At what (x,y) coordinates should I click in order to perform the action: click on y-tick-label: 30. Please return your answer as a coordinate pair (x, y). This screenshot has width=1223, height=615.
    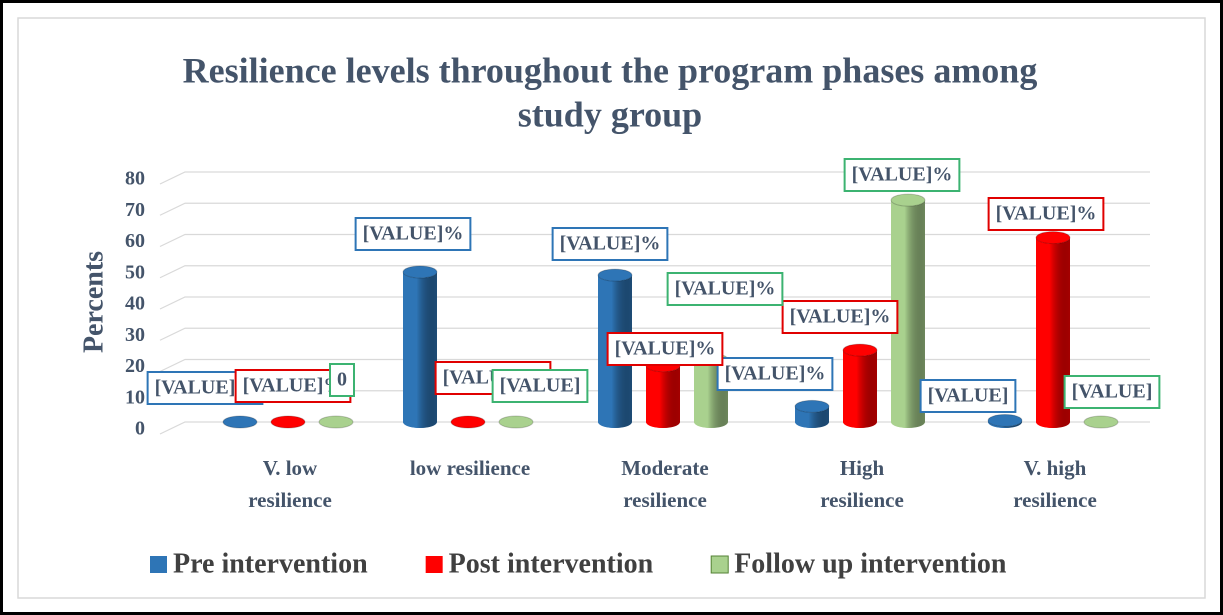
    Looking at the image, I should click on (135, 335).